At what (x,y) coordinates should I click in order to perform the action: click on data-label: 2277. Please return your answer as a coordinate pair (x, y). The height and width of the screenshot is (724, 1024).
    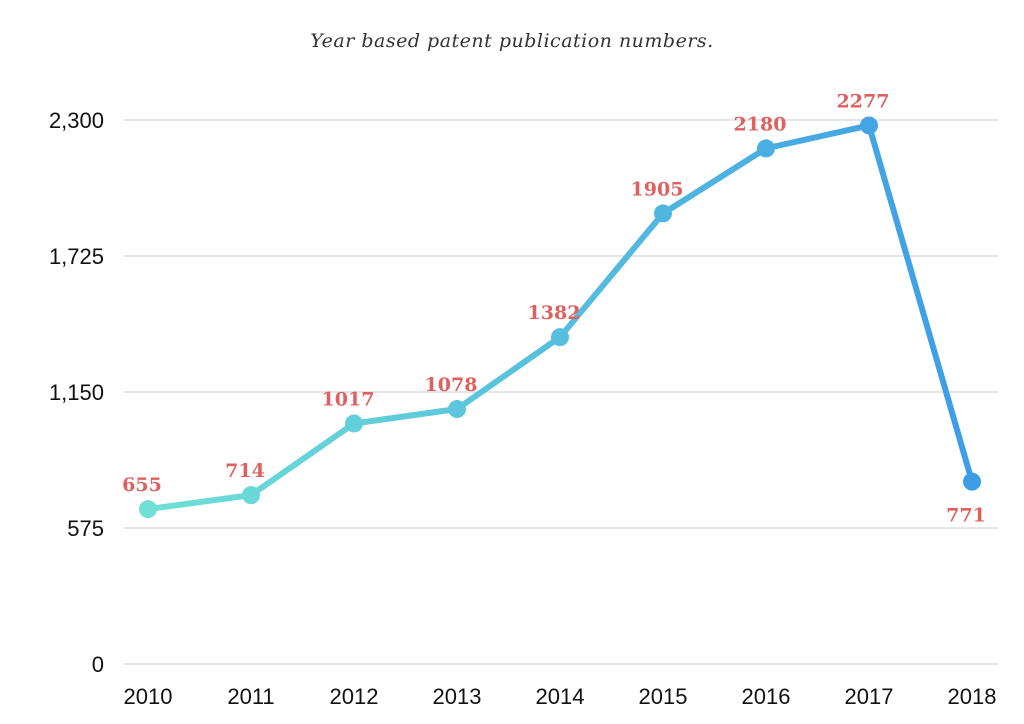
    Looking at the image, I should click on (863, 101).